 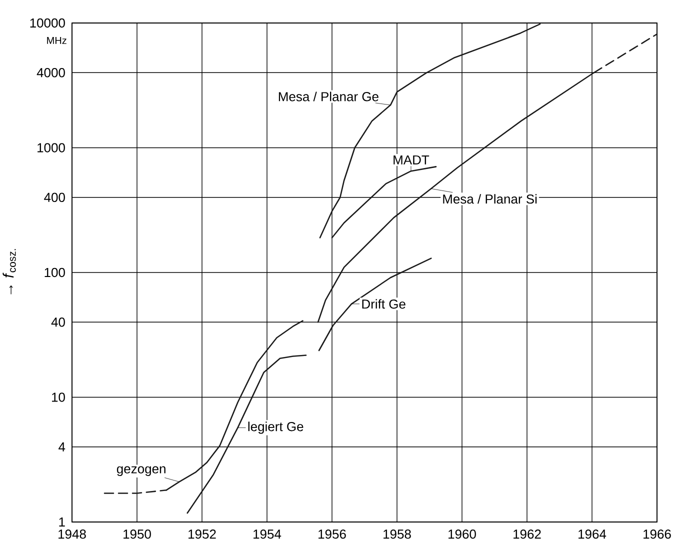 I want to click on series-label: MADT, so click(x=412, y=159).